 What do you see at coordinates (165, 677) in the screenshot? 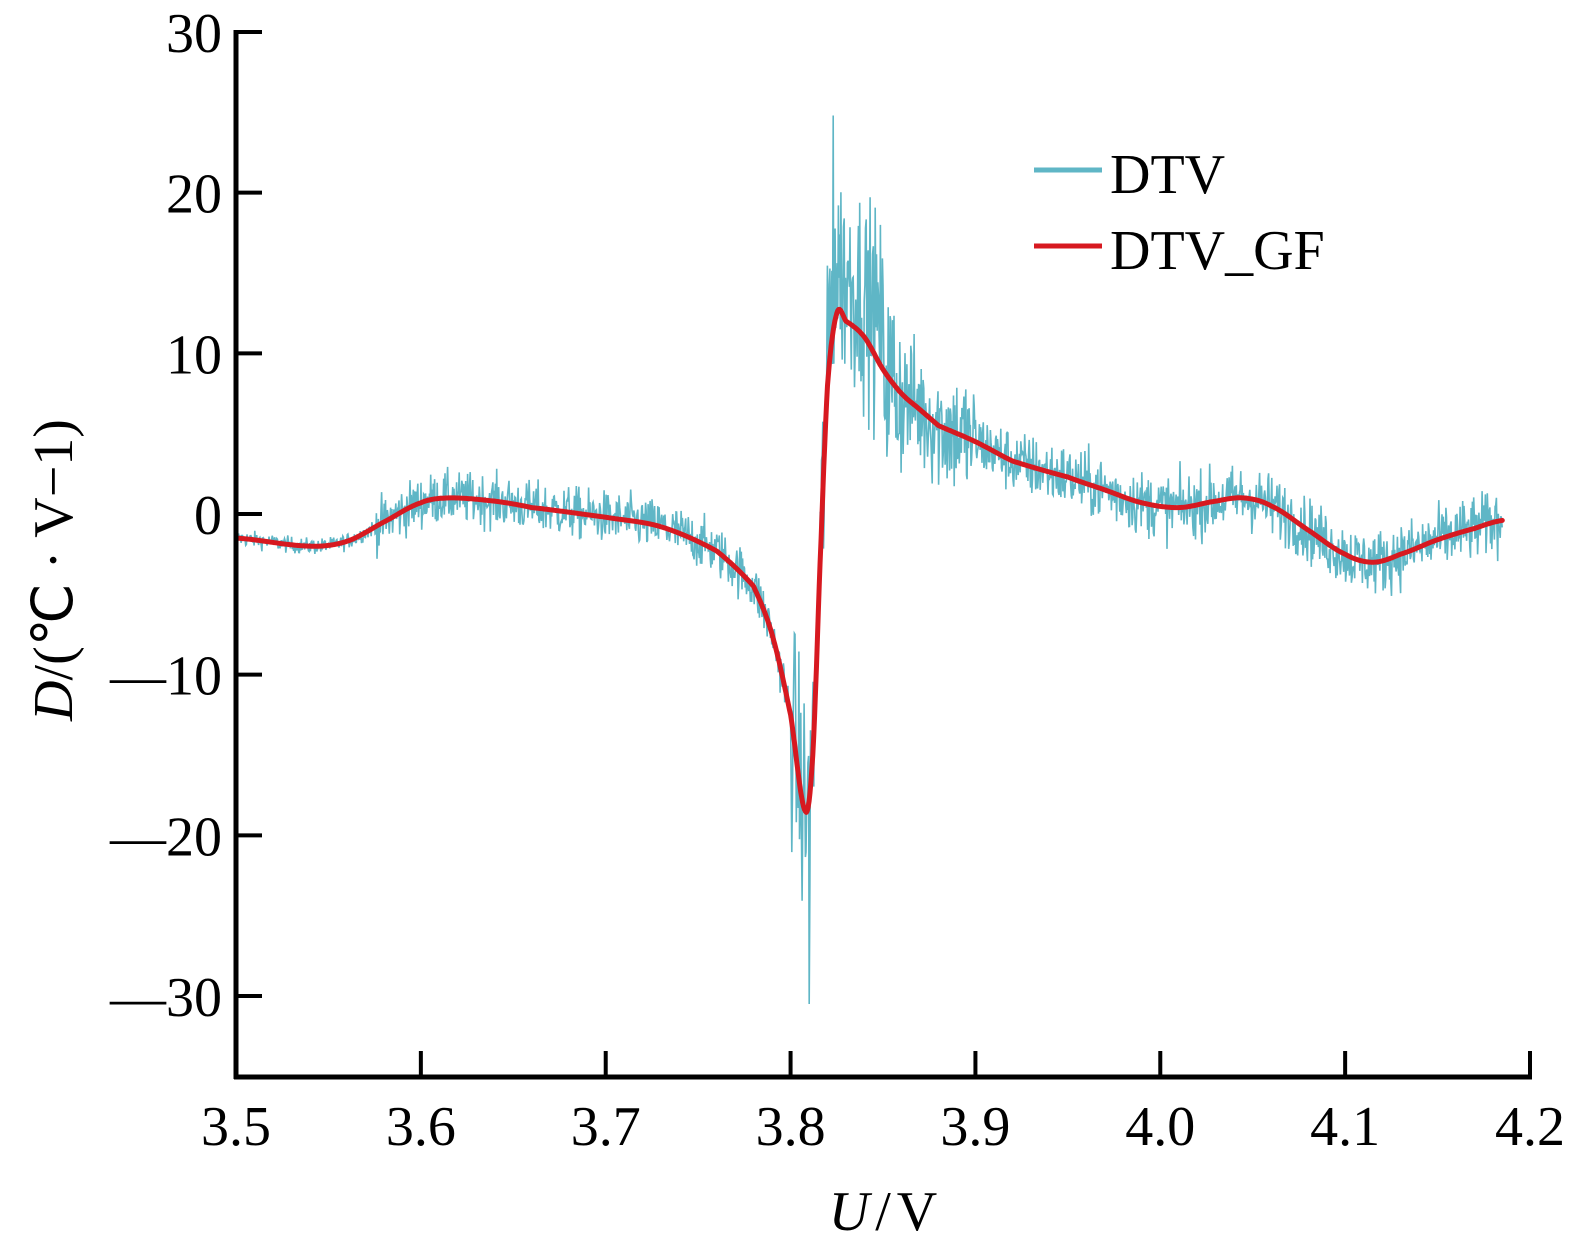
I see `y-tick-label: —10` at bounding box center [165, 677].